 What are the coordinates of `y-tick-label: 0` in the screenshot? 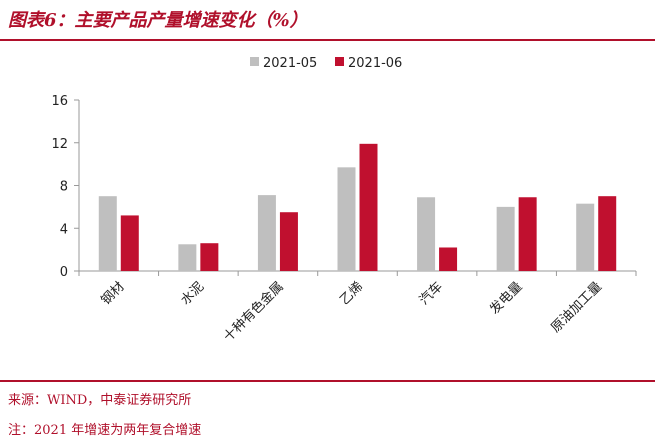 It's located at (64, 272).